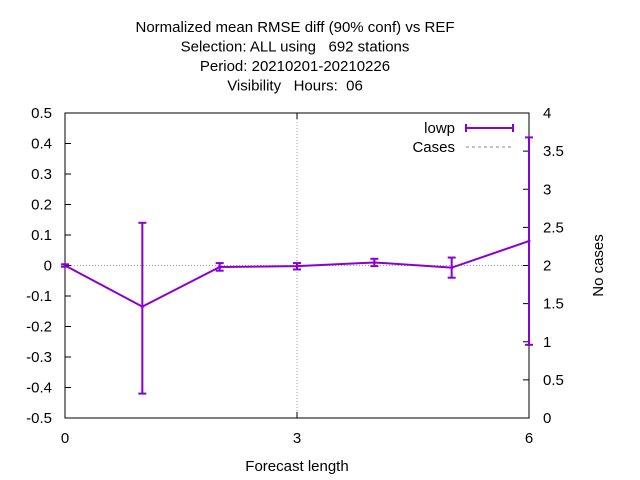 The width and height of the screenshot is (640, 480). I want to click on y2-axis-label: No cases, so click(598, 265).